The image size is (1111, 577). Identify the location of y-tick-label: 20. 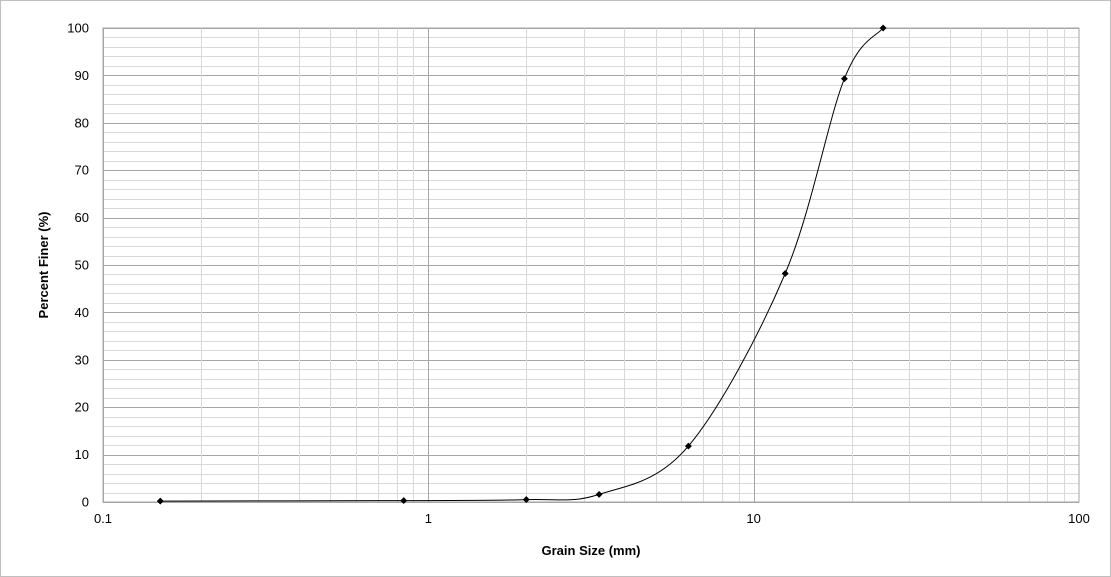
(82, 407).